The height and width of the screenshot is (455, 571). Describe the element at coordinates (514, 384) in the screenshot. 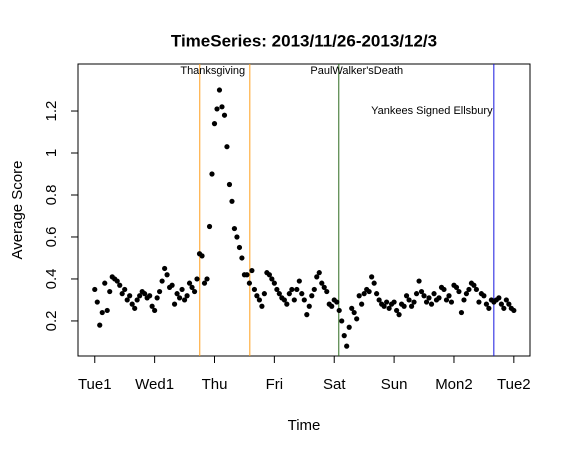

I see `x-tick-label: Tue2` at that location.